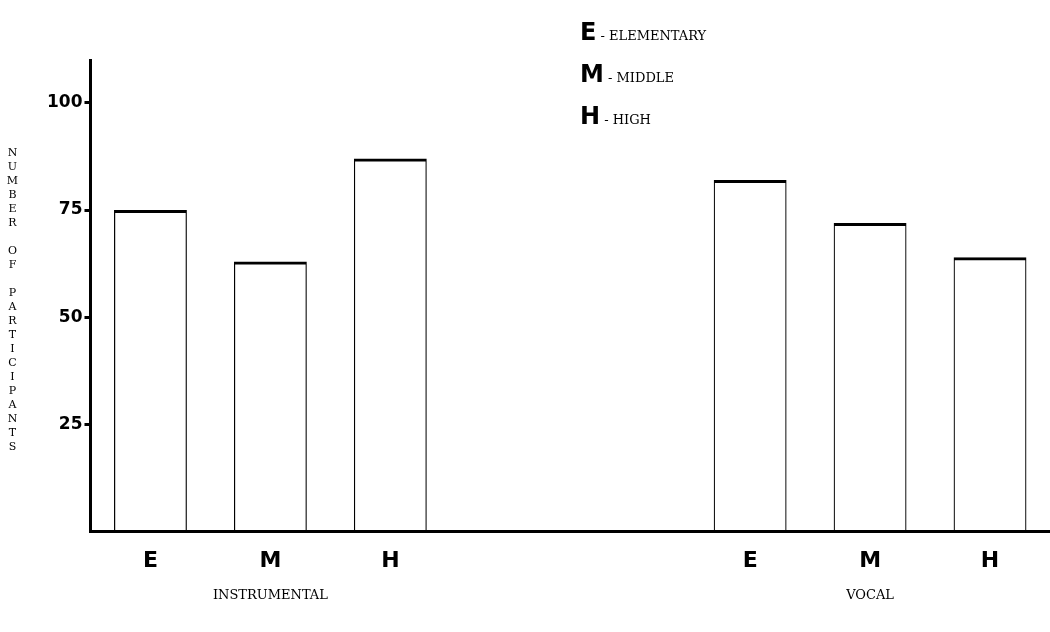  I want to click on text: VOCAL, so click(870, 595).